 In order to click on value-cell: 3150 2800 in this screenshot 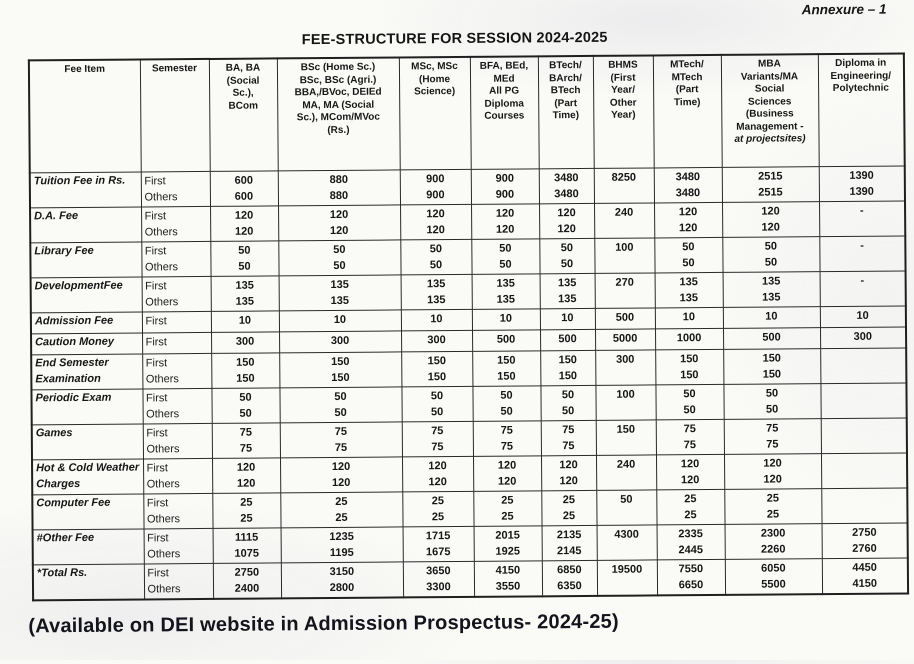, I will do `click(342, 579)`.